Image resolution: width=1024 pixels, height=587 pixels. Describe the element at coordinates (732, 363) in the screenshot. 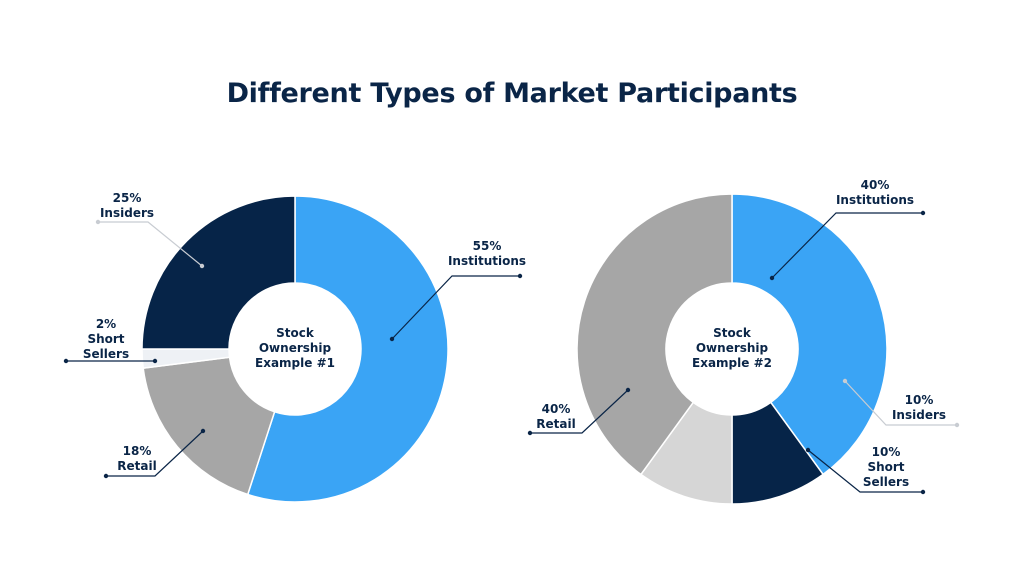

I see `center-label-line: Example #2` at that location.